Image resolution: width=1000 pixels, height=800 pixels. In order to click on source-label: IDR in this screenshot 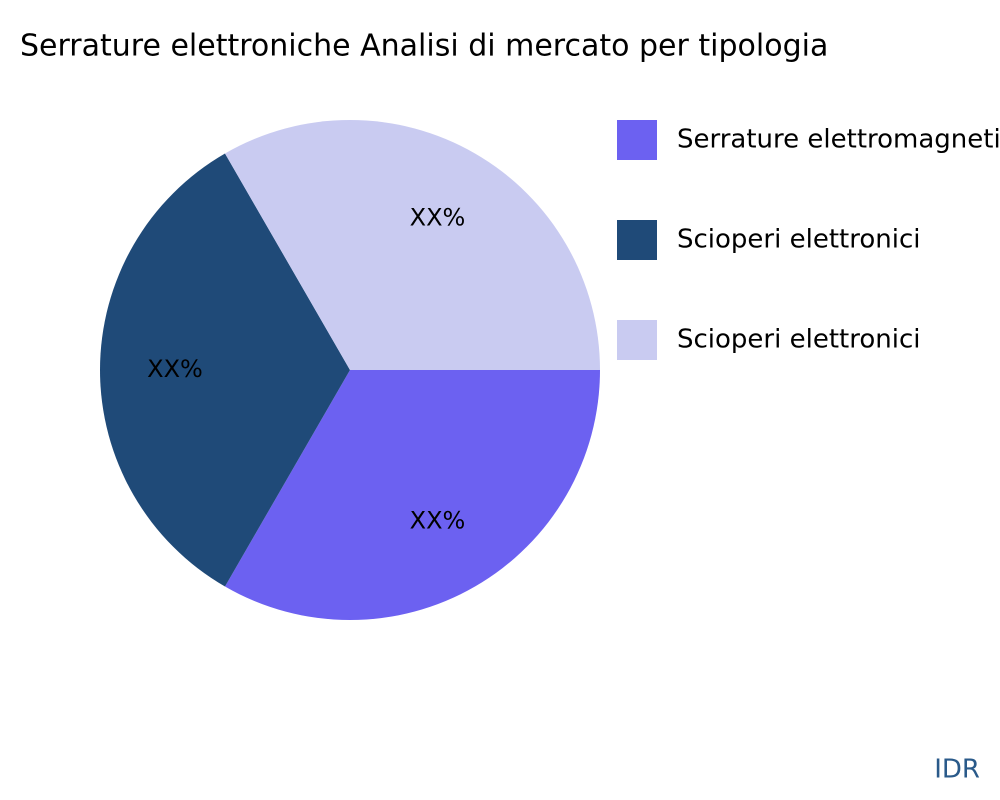, I will do `click(957, 770)`.